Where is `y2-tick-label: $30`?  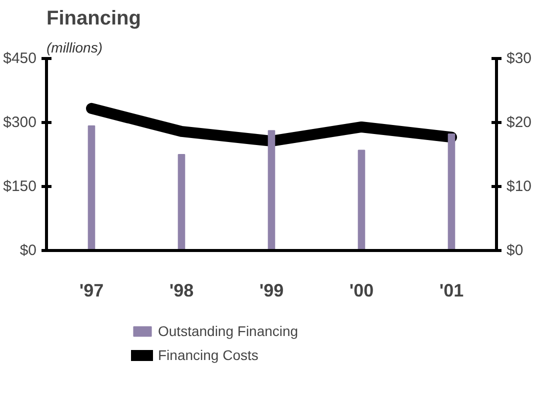 y2-tick-label: $30 is located at coordinates (519, 58).